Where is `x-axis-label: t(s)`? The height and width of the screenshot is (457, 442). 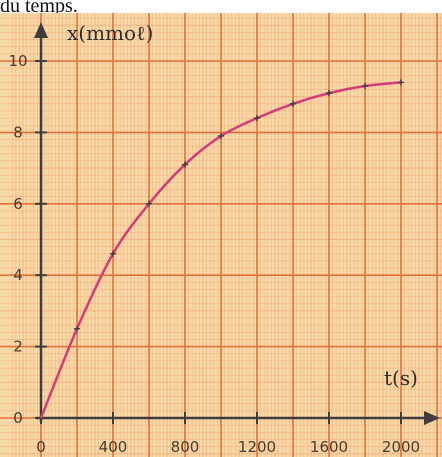 x-axis-label: t(s) is located at coordinates (401, 378).